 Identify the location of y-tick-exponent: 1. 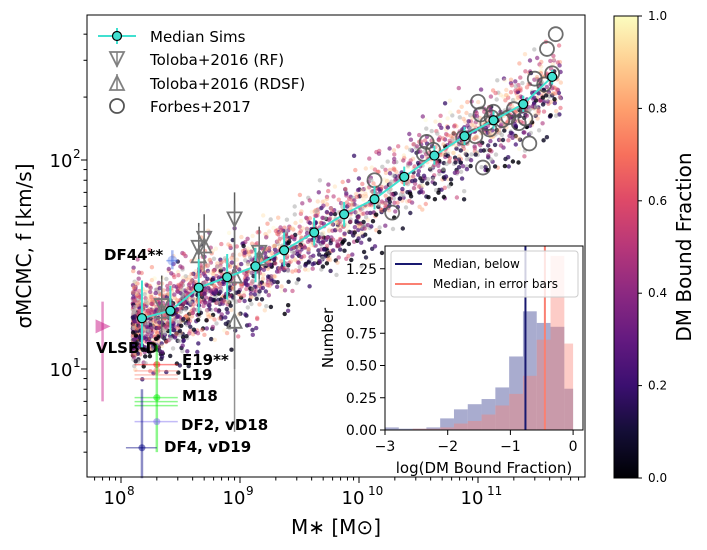
(77, 363).